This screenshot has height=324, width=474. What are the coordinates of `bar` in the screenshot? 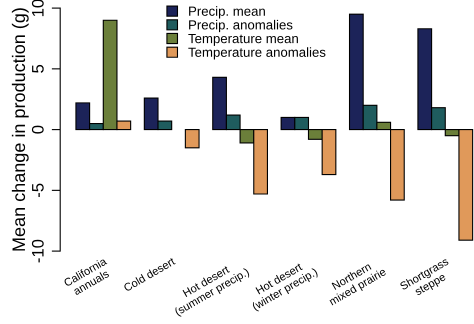 It's located at (192, 138).